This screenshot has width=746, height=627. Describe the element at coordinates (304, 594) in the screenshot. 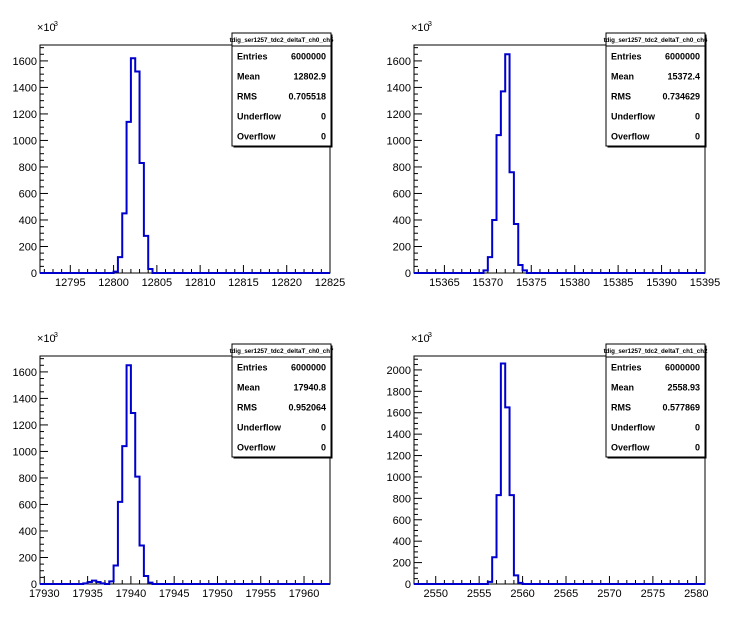

I see `x-tick-label: 17960` at that location.